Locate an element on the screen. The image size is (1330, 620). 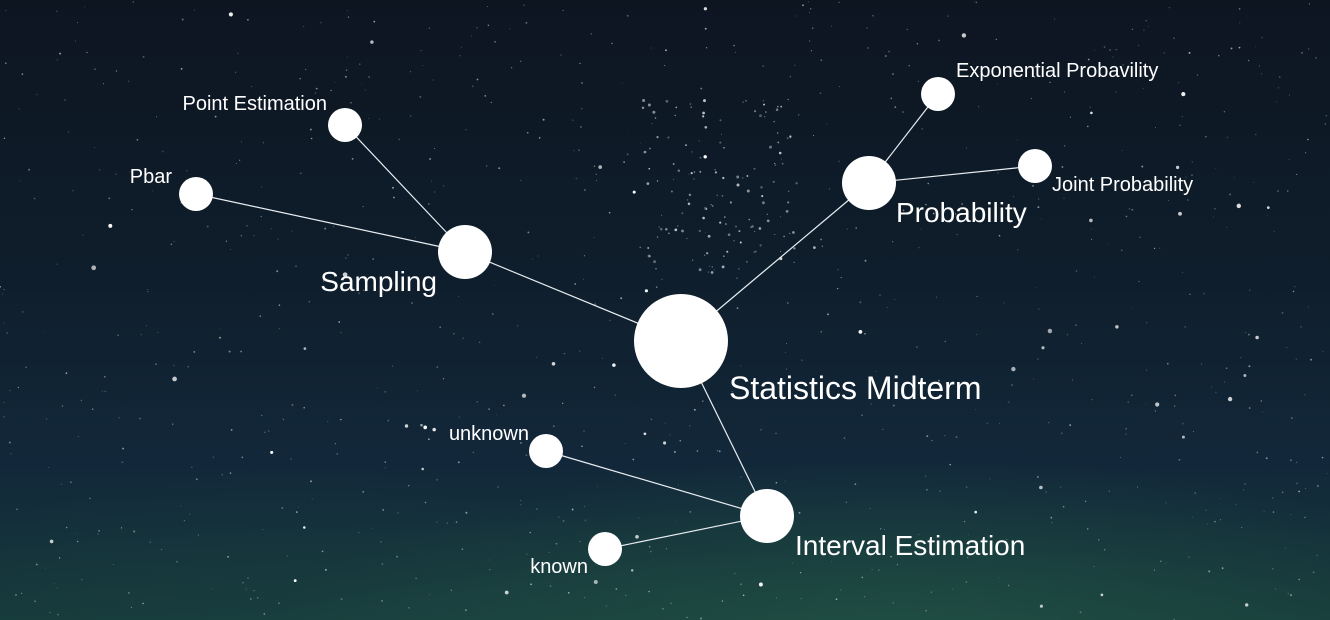
node-sampling: Sampling is located at coordinates (406, 261).